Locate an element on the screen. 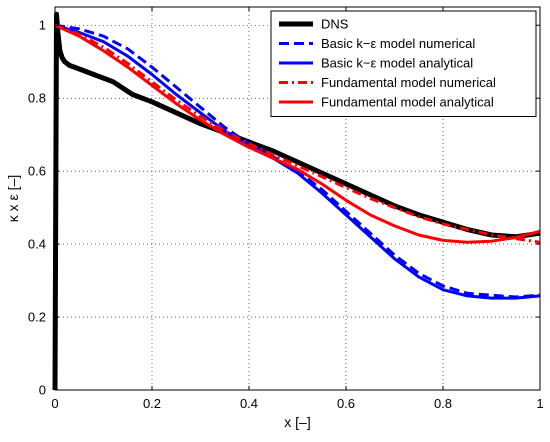 This screenshot has height=442, width=550. legend-label: Fundamental model numerical is located at coordinates (408, 82).